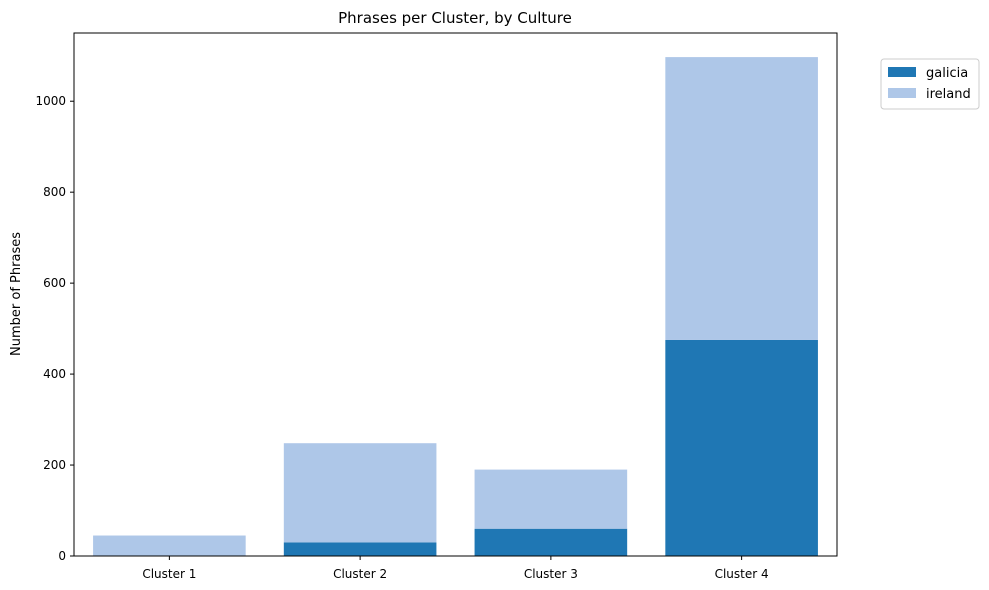 This screenshot has height=590, width=989. I want to click on legend-label-ireland: ireland, so click(948, 94).